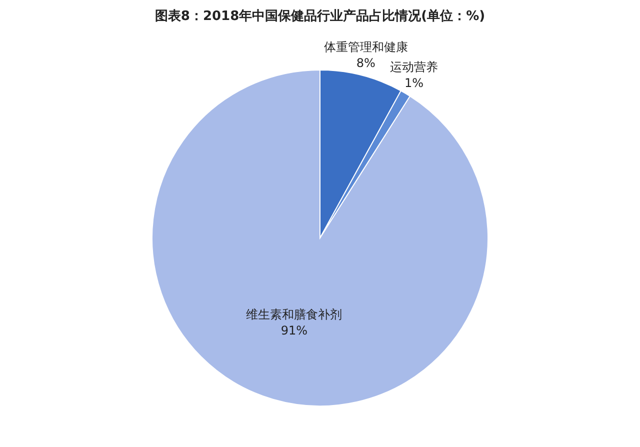 The width and height of the screenshot is (640, 447). Describe the element at coordinates (366, 47) in the screenshot. I see `slice-label: 体重管理和健康` at that location.